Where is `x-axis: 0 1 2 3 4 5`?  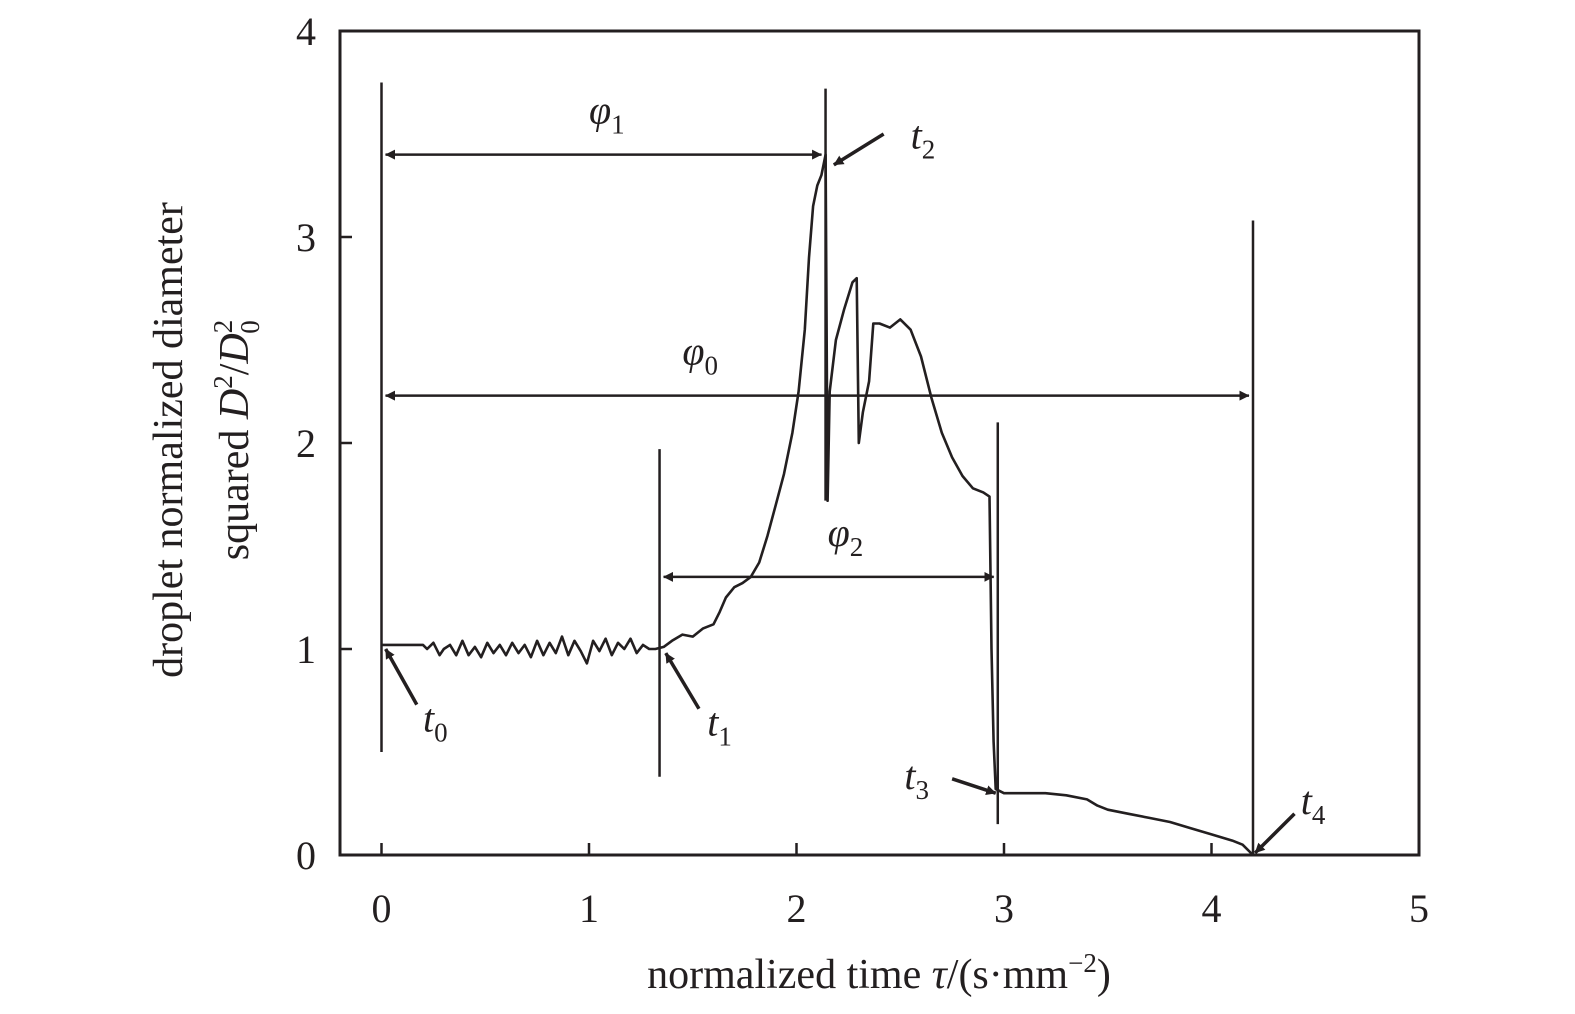 x-axis: 0 1 2 3 4 5 is located at coordinates (900, 887).